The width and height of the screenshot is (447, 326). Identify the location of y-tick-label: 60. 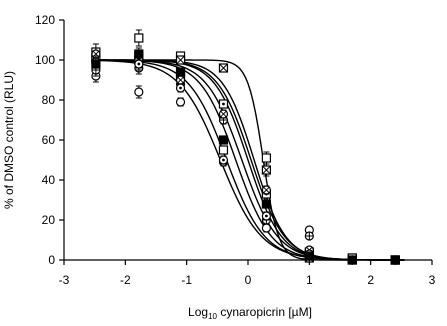
(49, 140).